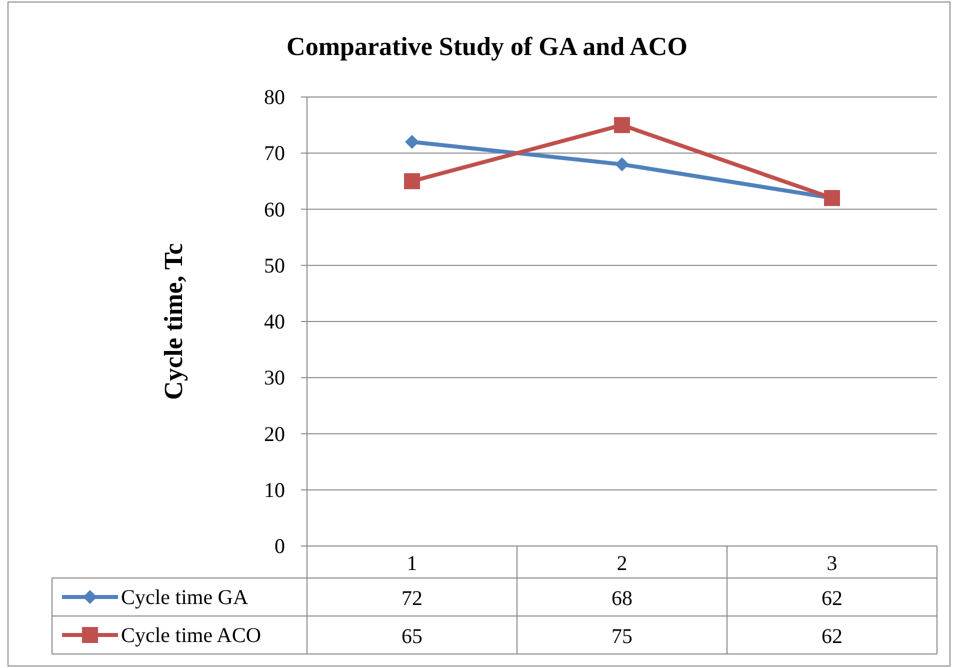 The image size is (959, 668). I want to click on data-label: 72, so click(412, 598).